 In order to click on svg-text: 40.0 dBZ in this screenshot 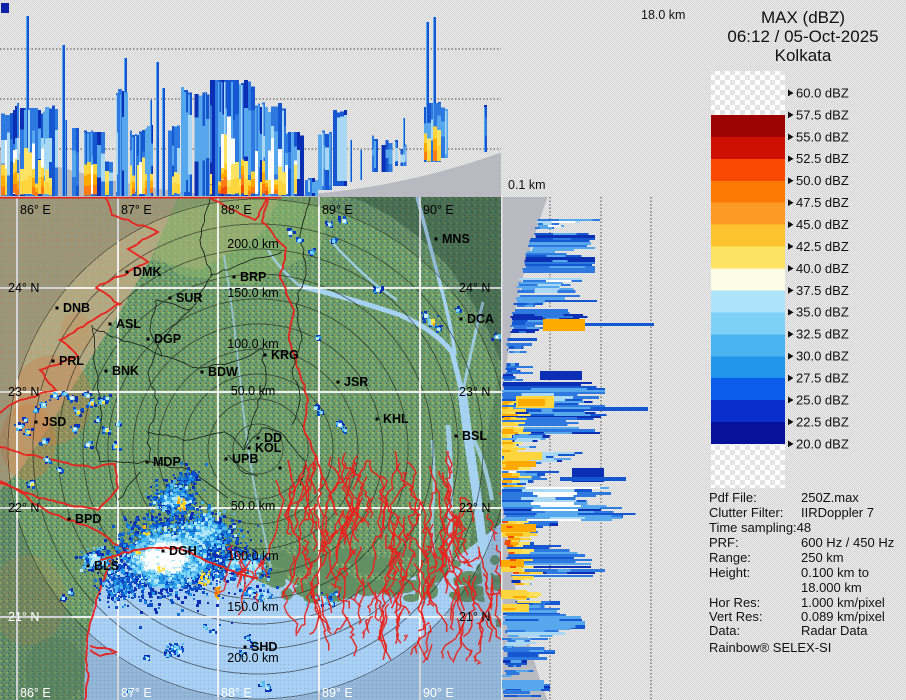, I will do `click(822, 268)`.